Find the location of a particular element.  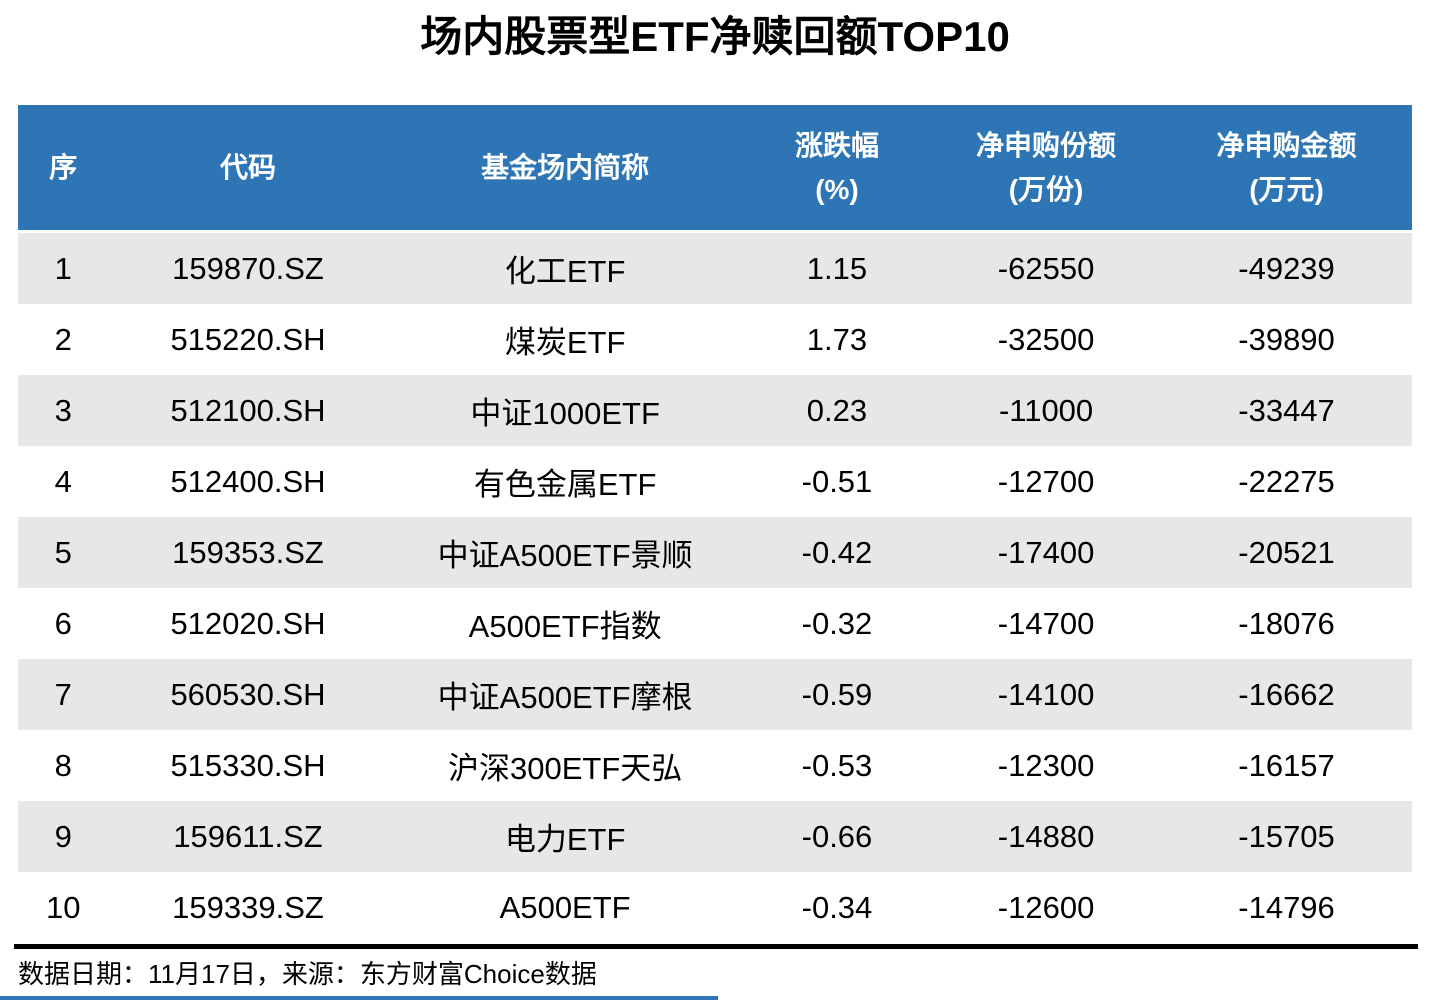

cell-net-amount: -16662 is located at coordinates (1286, 694).